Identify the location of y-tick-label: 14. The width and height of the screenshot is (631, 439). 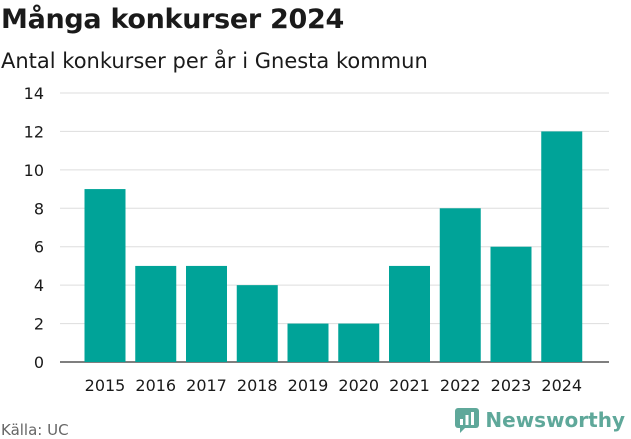
(34, 93).